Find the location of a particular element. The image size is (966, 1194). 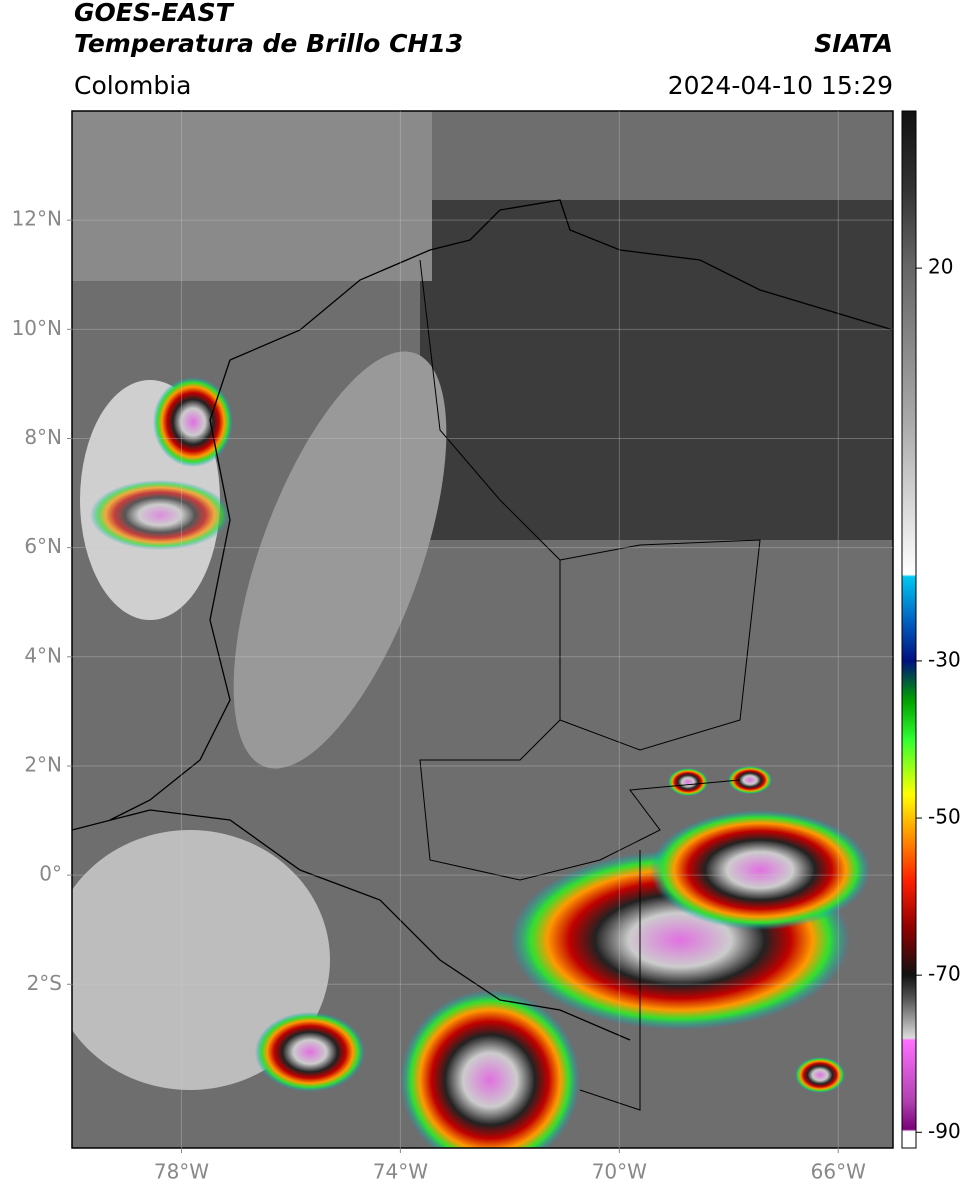

region: Colombia is located at coordinates (132, 85).